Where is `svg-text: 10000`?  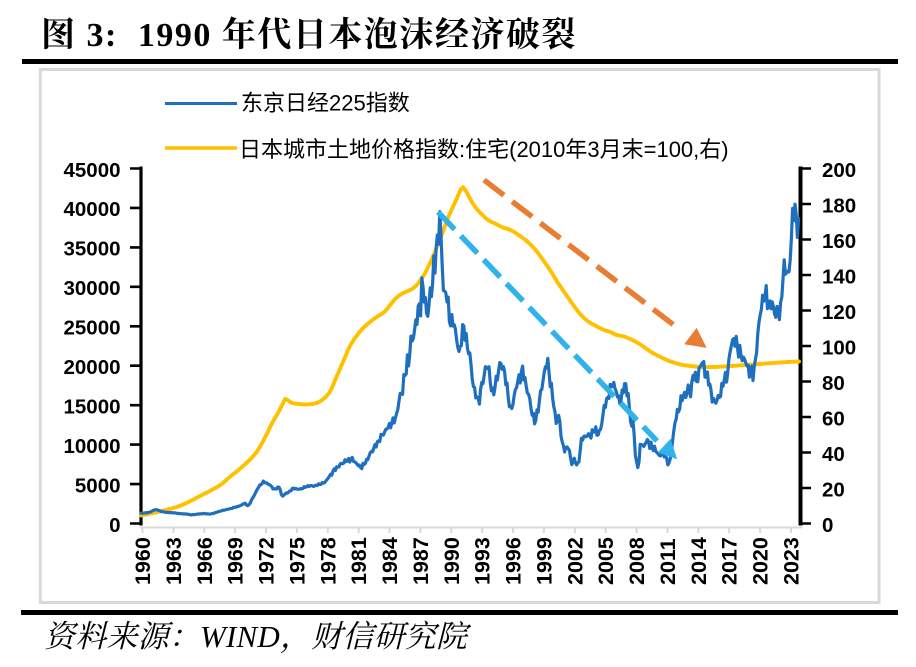 svg-text: 10000 is located at coordinates (91, 446).